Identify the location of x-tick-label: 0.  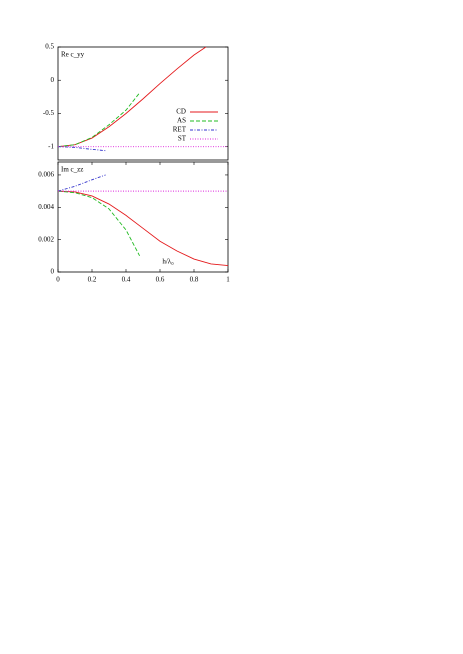
(58, 280).